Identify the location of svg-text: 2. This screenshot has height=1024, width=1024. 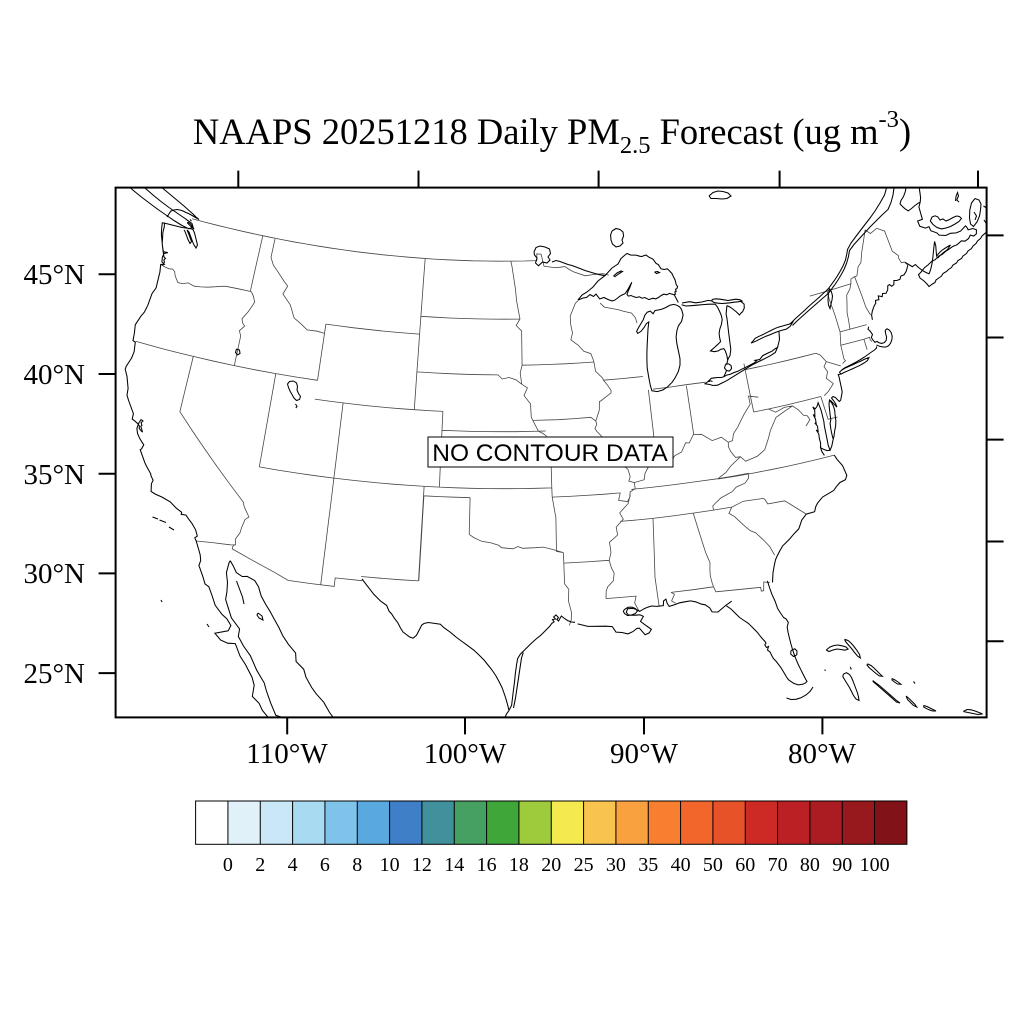
(260, 865).